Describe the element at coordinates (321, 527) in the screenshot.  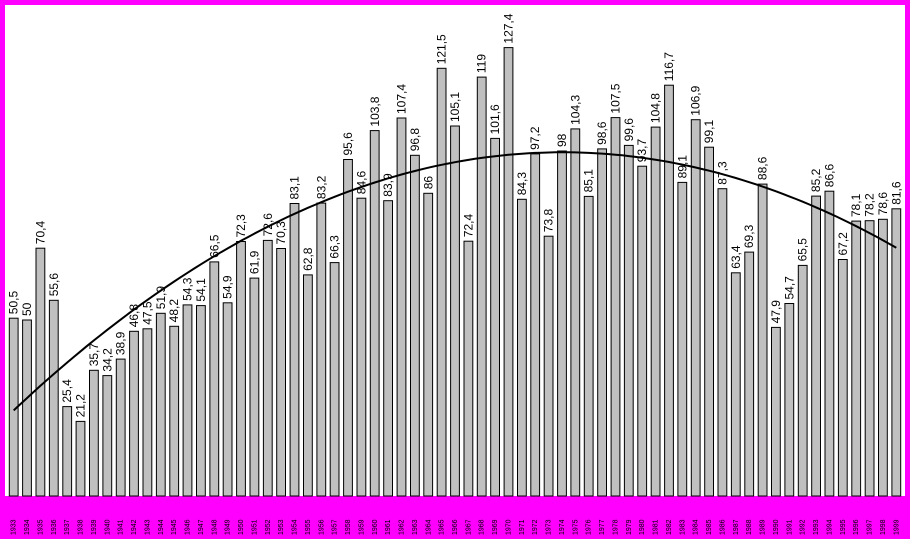
I see `x-tick-label: 1956` at that location.